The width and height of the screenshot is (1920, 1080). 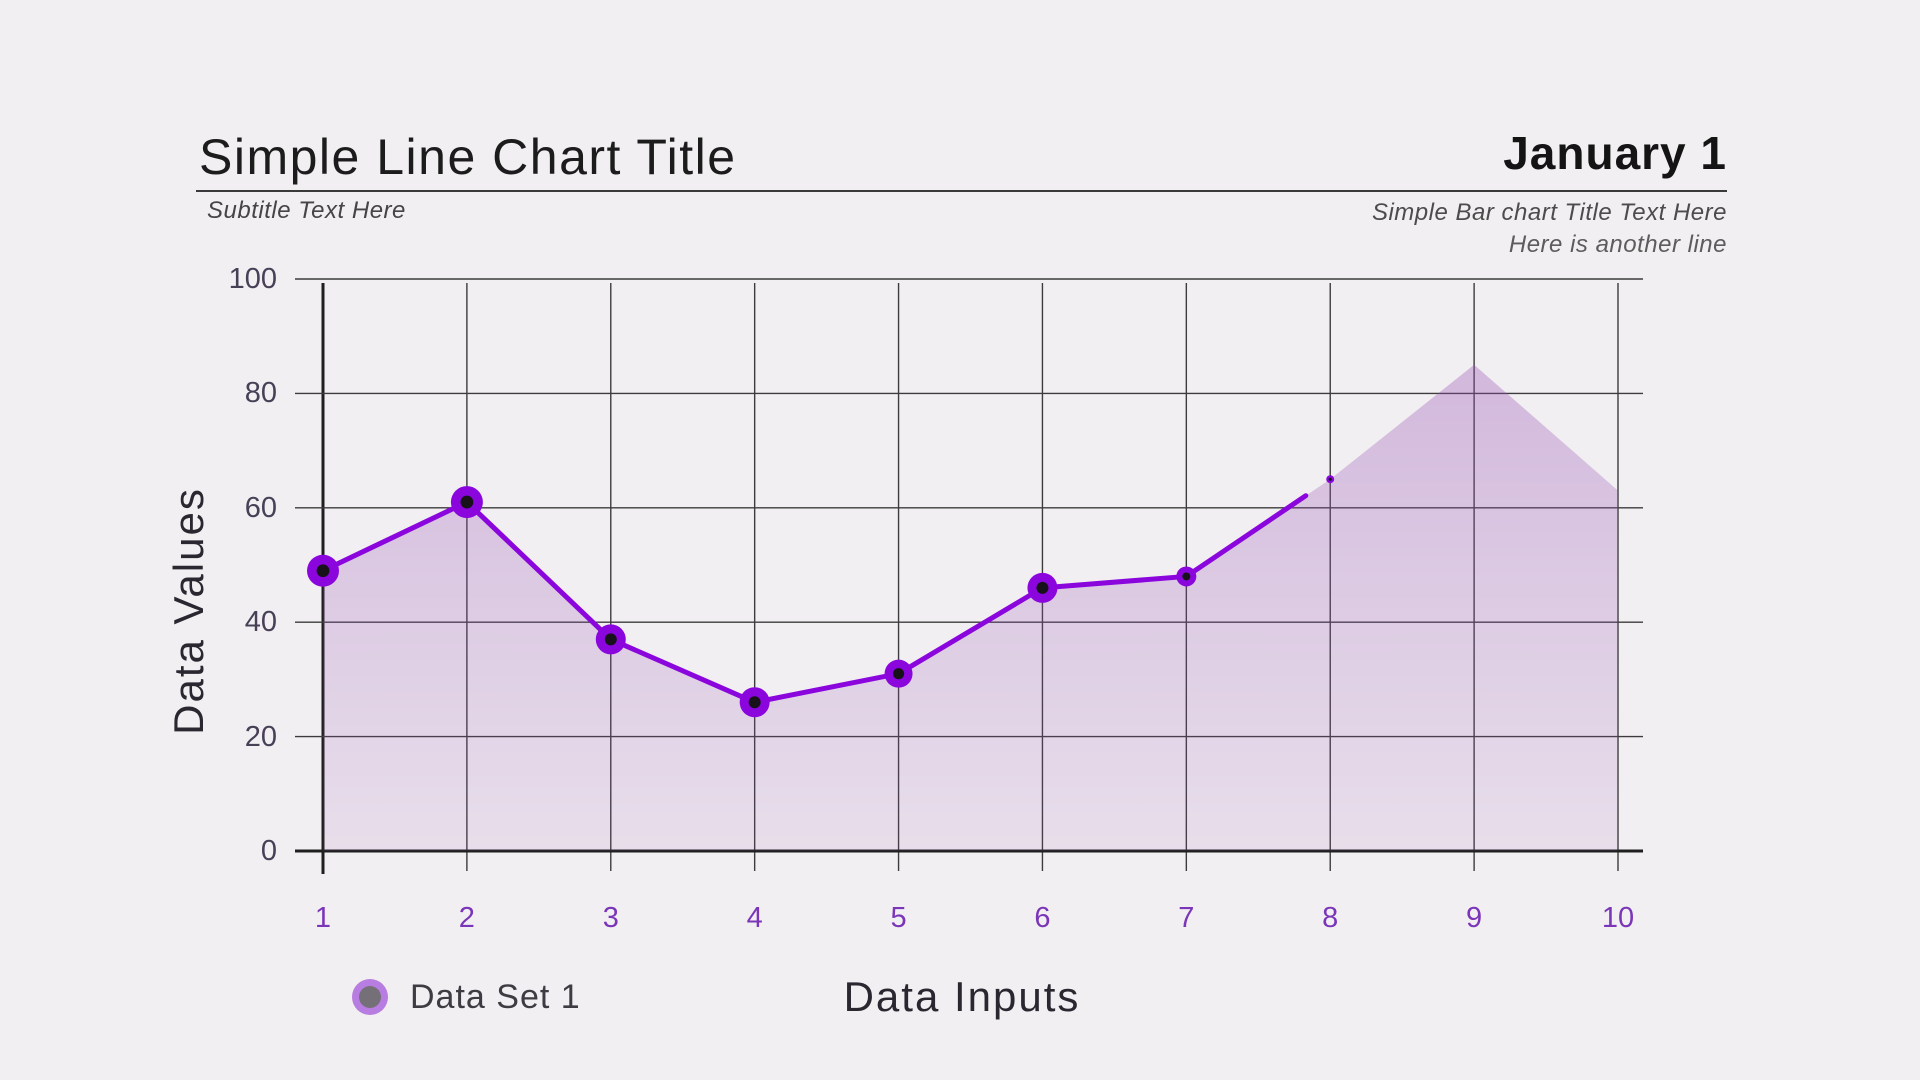 I want to click on right-subtitle-line1: Simple Bar chart Title Text Here, so click(x=1549, y=212).